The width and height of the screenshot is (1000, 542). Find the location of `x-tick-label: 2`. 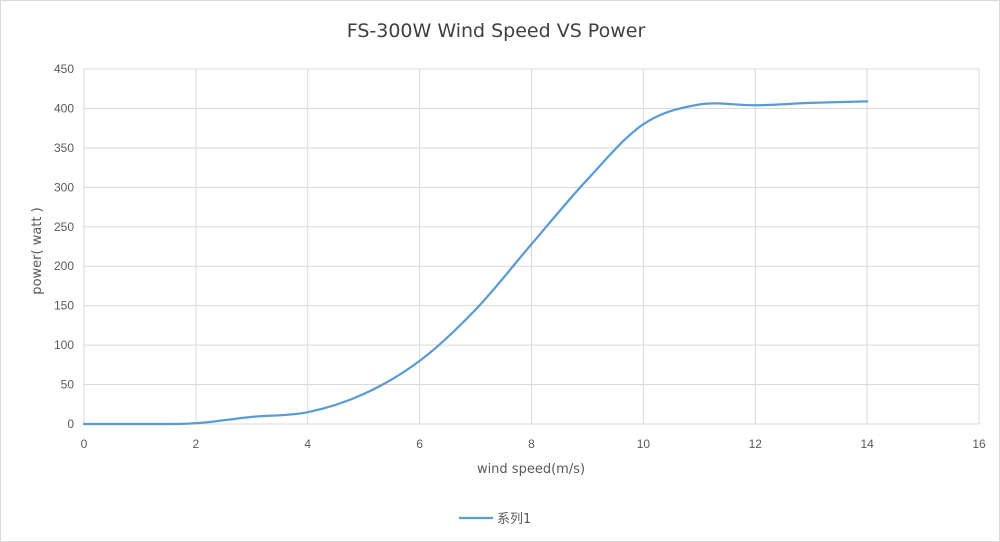

x-tick-label: 2 is located at coordinates (196, 444).